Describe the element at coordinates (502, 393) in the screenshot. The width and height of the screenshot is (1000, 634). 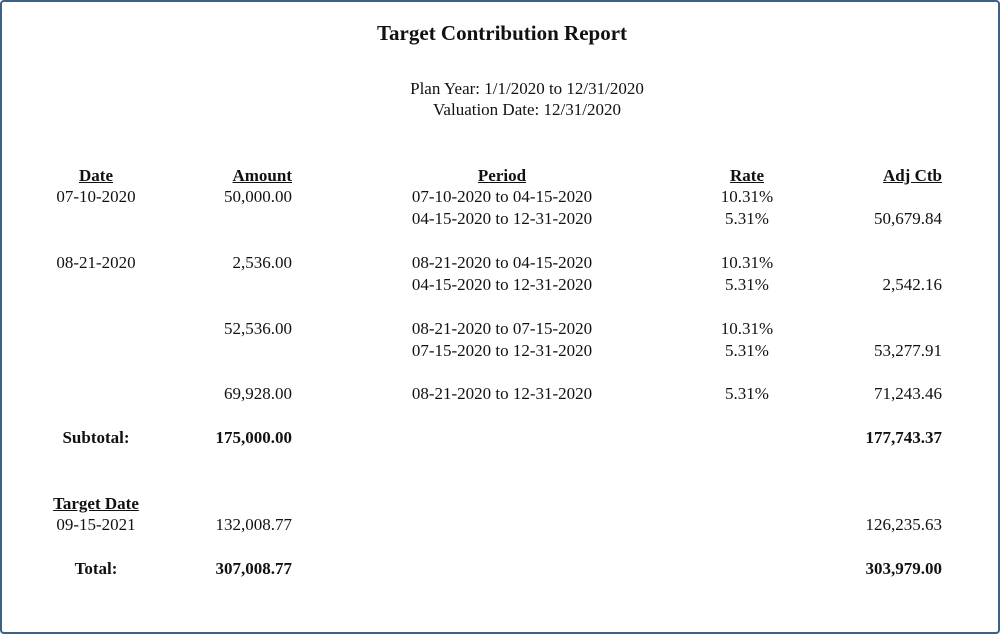
I see `row-period: 08-21-2020 to 12-31-2020` at that location.